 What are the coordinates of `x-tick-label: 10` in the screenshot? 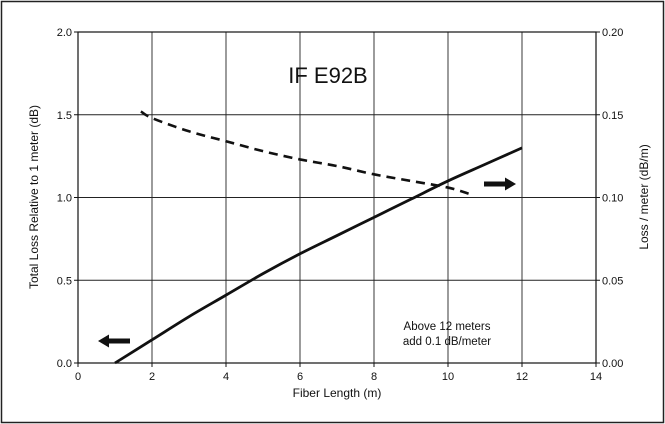 It's located at (448, 377).